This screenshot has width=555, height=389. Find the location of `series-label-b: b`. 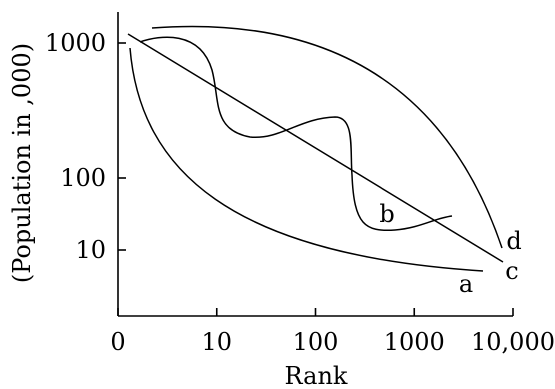

series-label-b: b is located at coordinates (386, 214).